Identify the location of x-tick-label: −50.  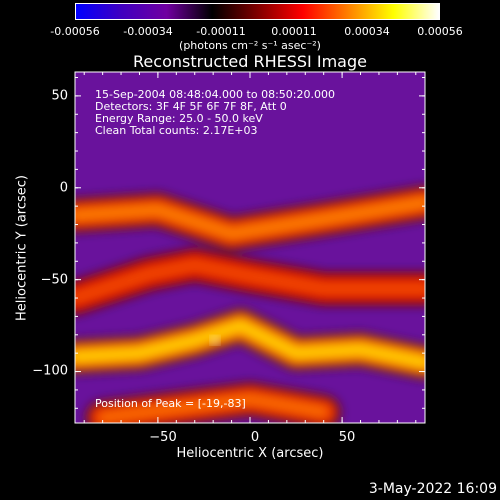
(163, 437).